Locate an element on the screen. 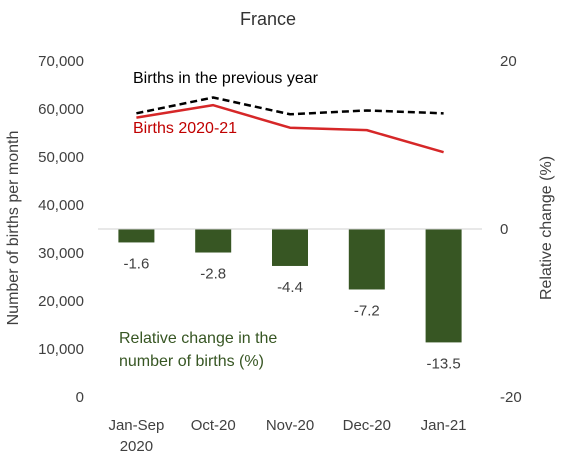 This screenshot has height=465, width=567. bar-data-label: -13.5 is located at coordinates (443, 363).